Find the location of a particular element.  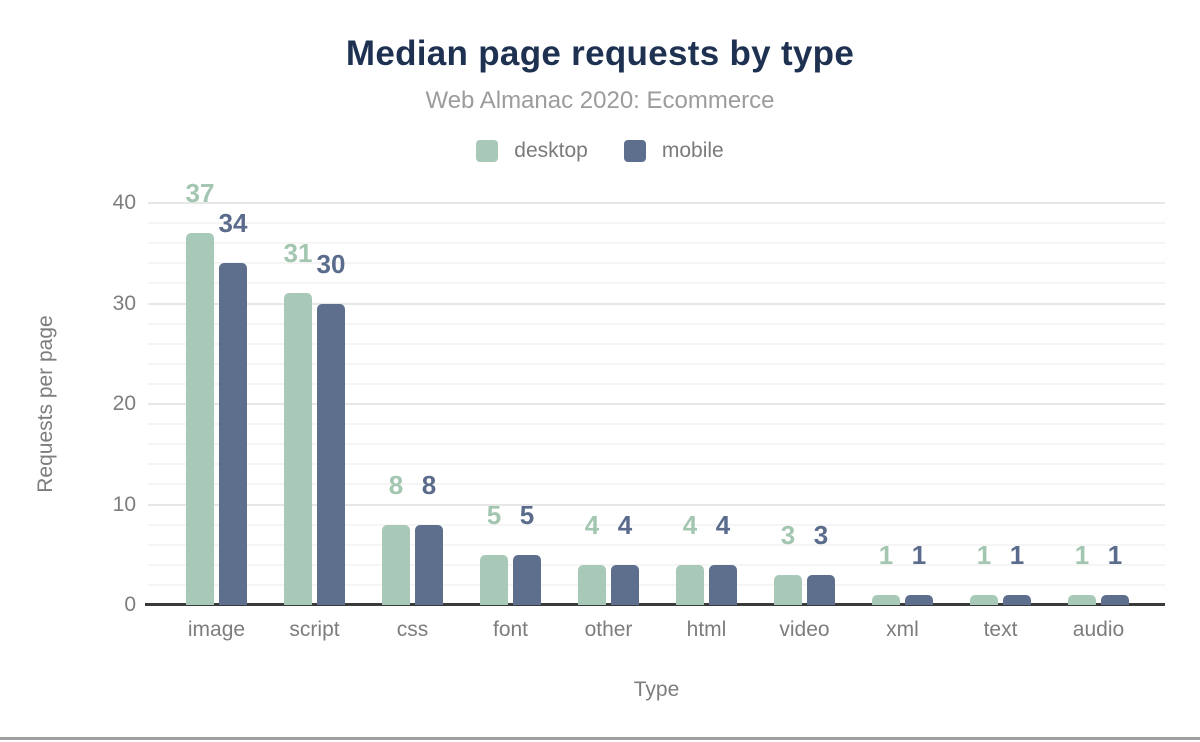

bar-mobile-other is located at coordinates (625, 584).